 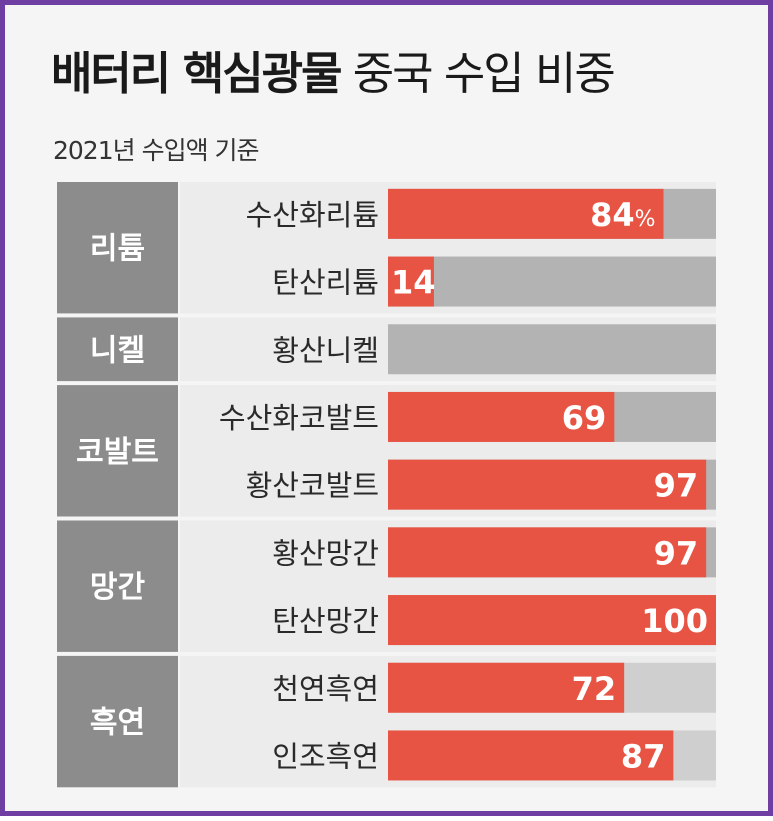 I want to click on group-label: 망간, so click(x=118, y=587).